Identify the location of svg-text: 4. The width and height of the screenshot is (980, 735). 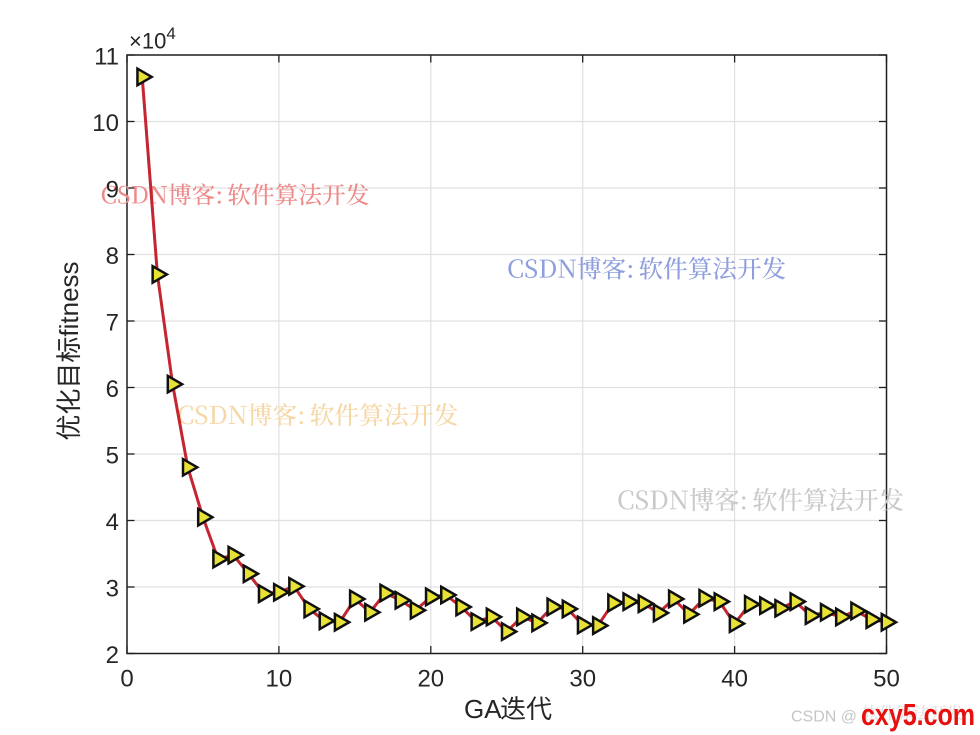
(112, 522).